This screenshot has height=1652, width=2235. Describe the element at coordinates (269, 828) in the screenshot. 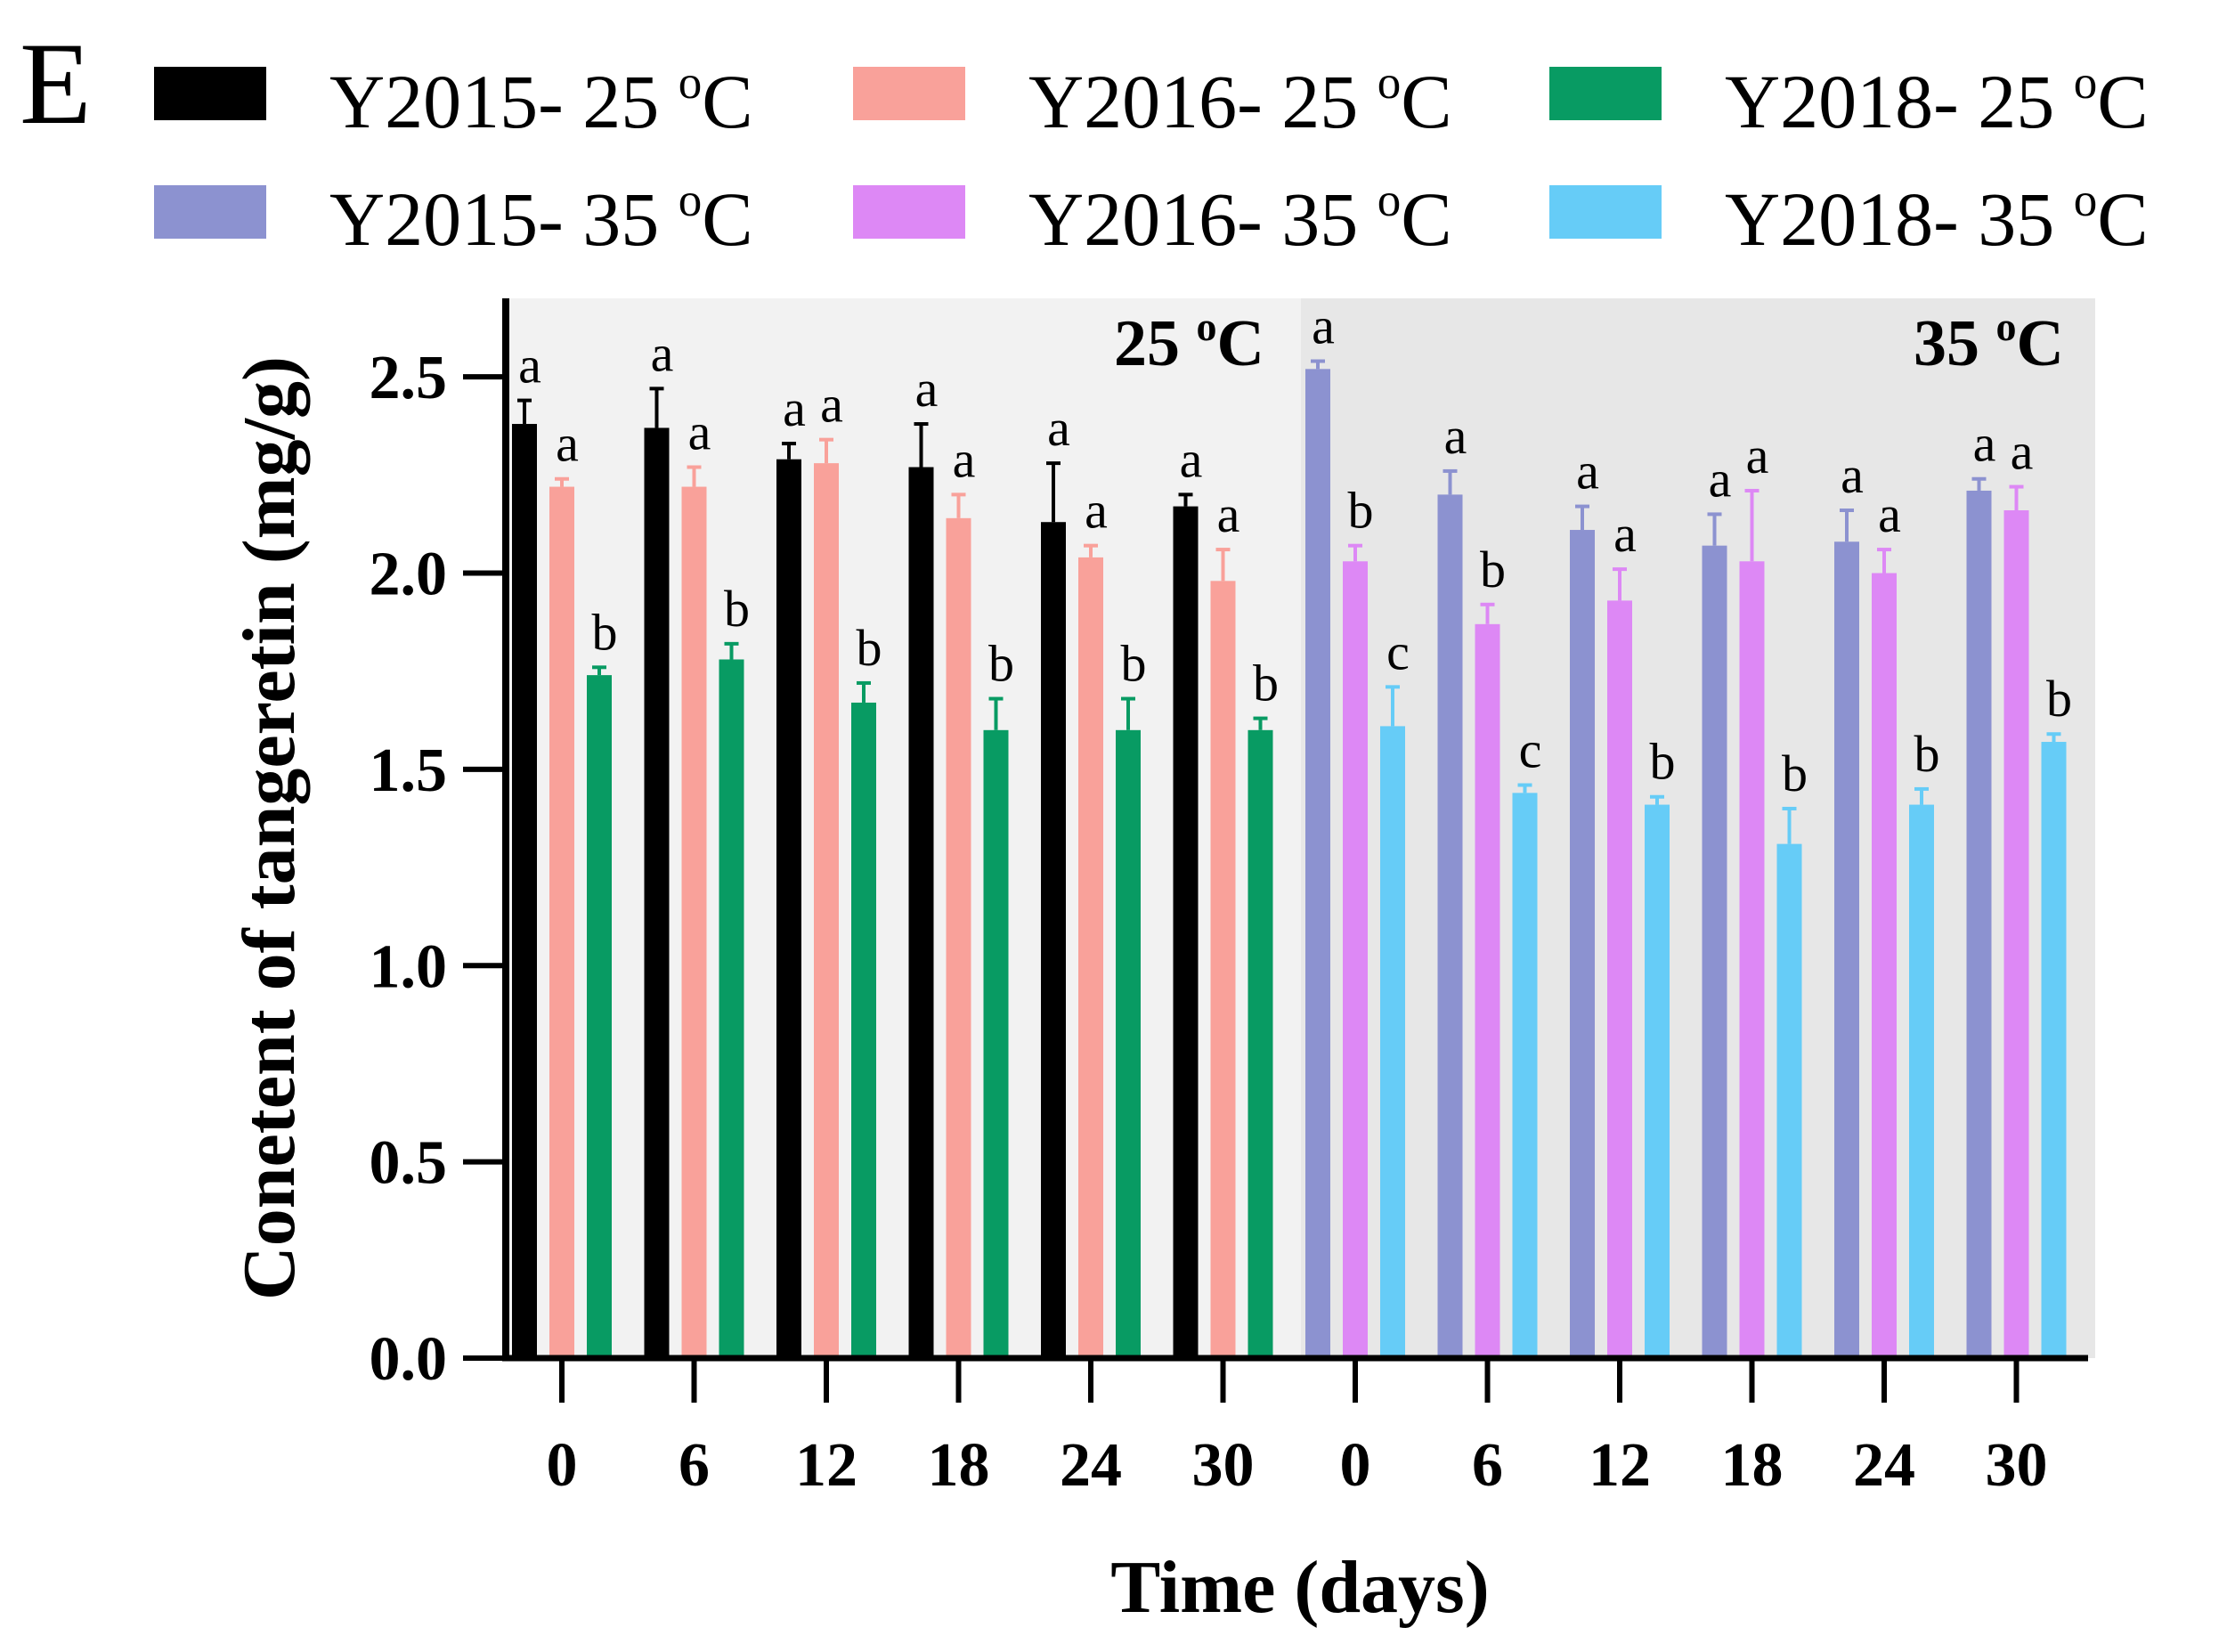

I see `y-axis-title: Conetent of tangeretin (mg/g)` at that location.